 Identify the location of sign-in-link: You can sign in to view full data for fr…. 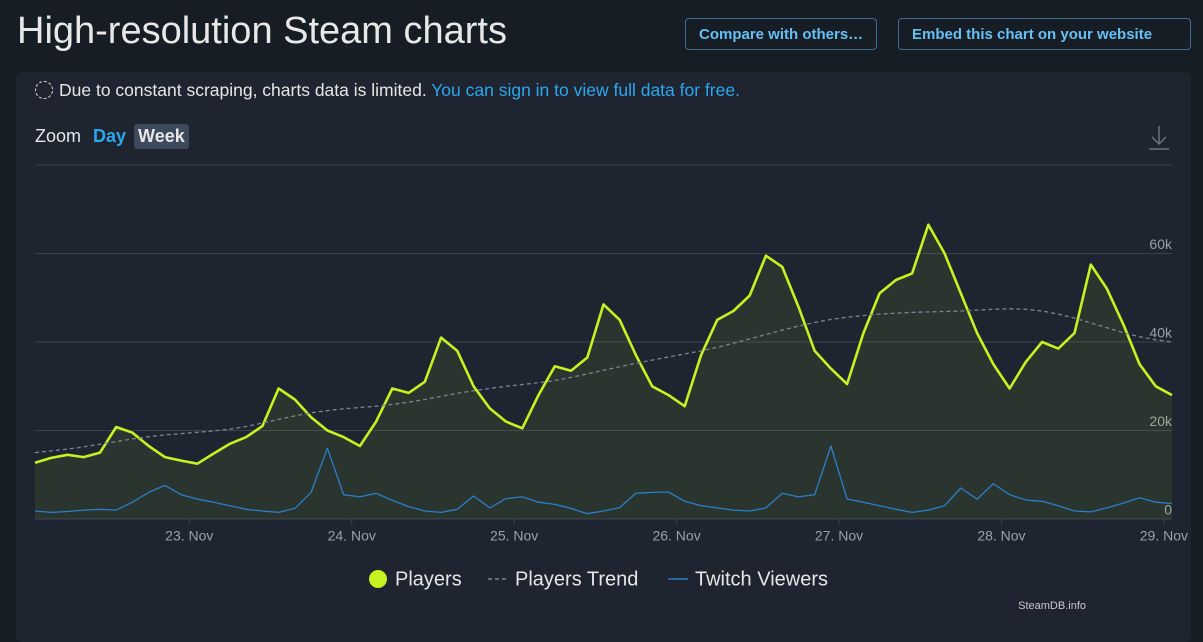
(585, 90).